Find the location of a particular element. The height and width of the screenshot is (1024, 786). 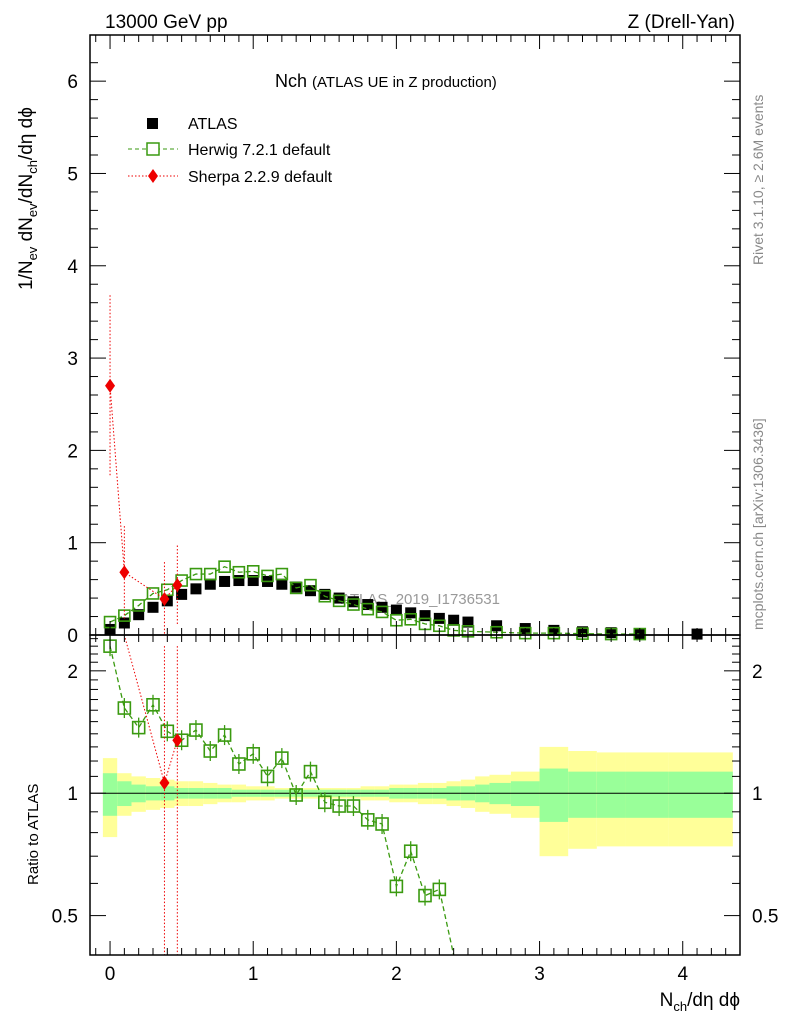

title-main: Nch is located at coordinates (291, 81).